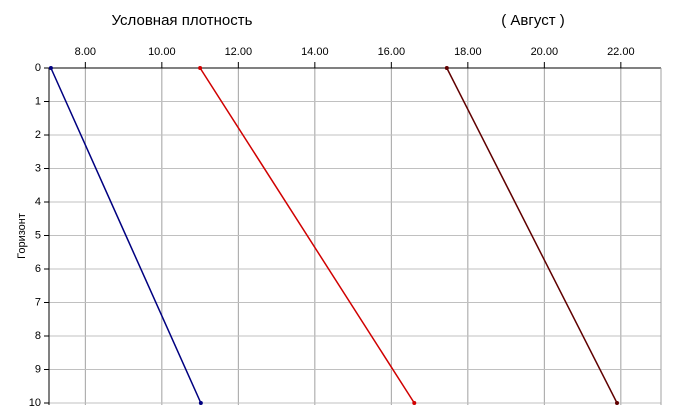 This screenshot has width=675, height=419. Describe the element at coordinates (38, 336) in the screenshot. I see `y-tick-label: 8` at that location.